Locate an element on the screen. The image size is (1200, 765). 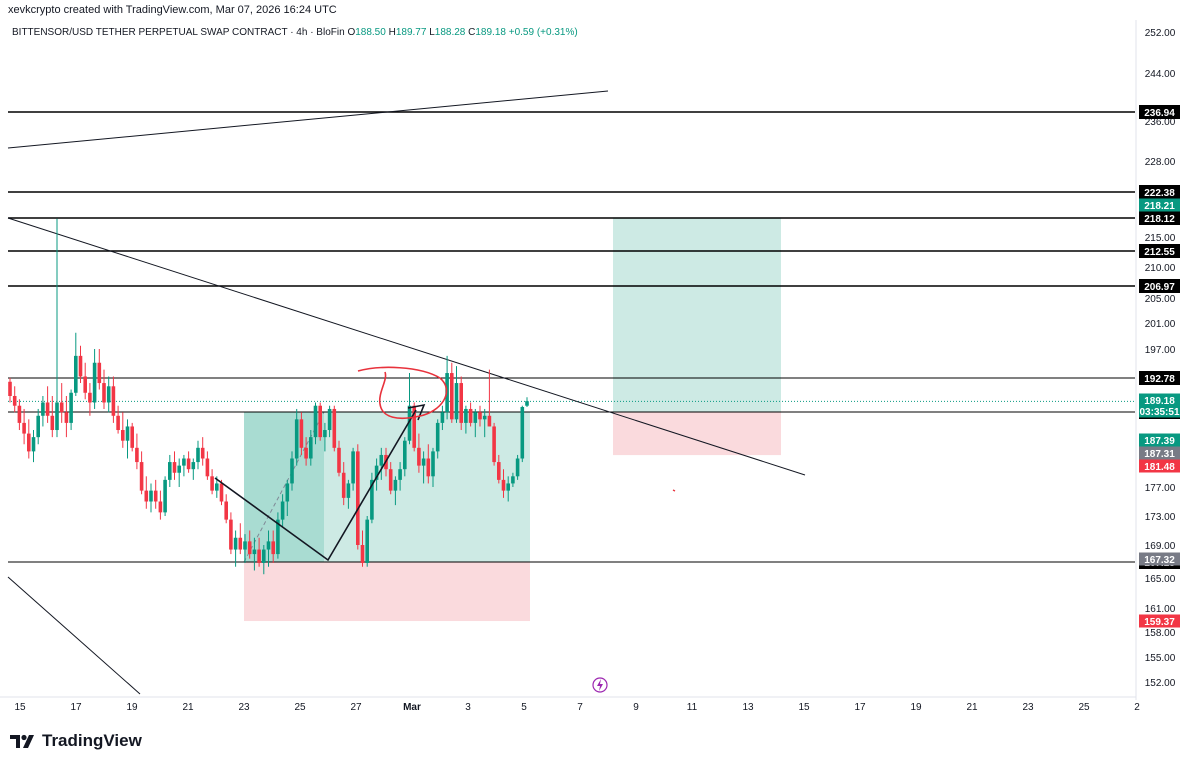
y-axis-tick-label: 236.00 is located at coordinates (1160, 122).